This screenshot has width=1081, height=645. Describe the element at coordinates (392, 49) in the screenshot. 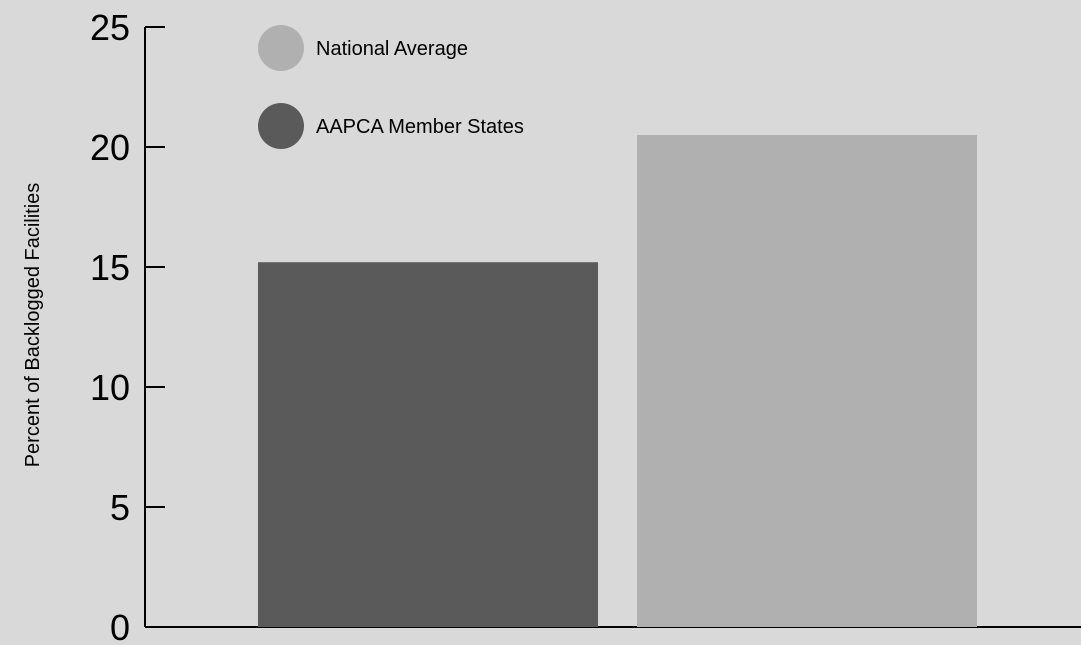

I see `legend-label: National Average` at that location.